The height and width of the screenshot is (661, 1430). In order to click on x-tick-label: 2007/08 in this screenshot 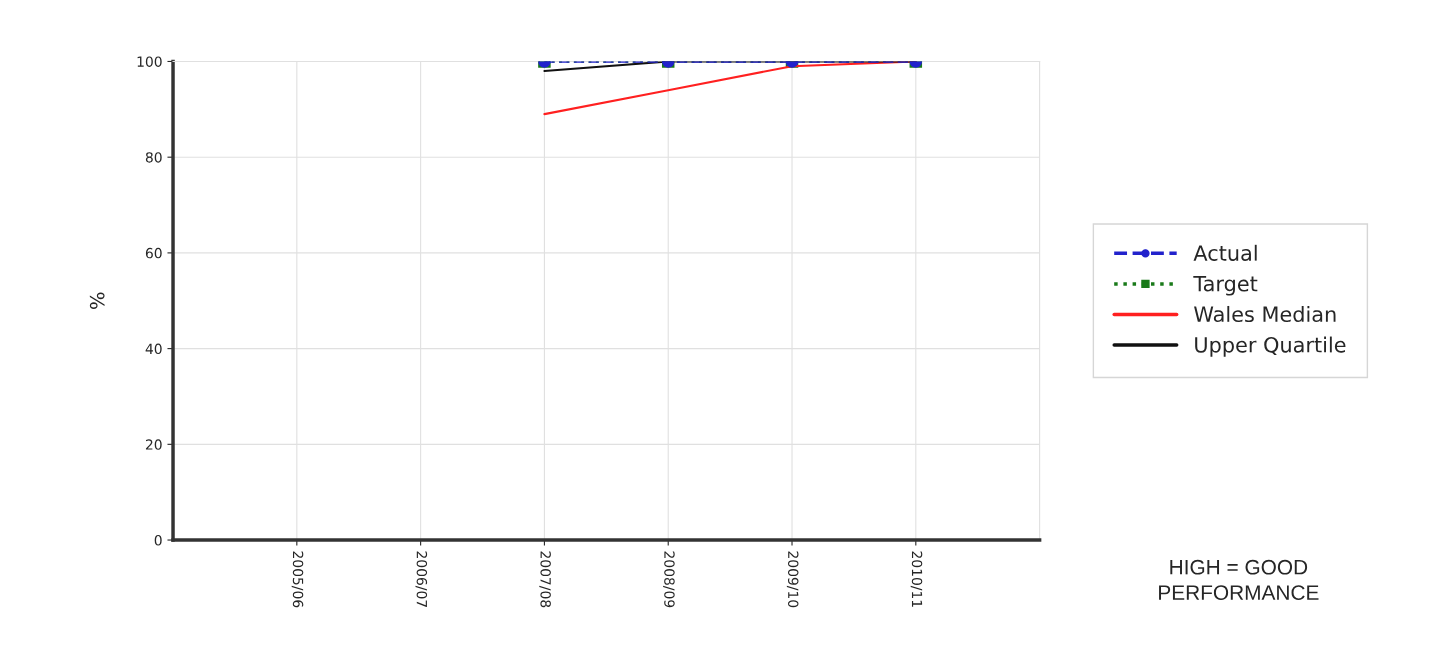, I will do `click(545, 579)`.